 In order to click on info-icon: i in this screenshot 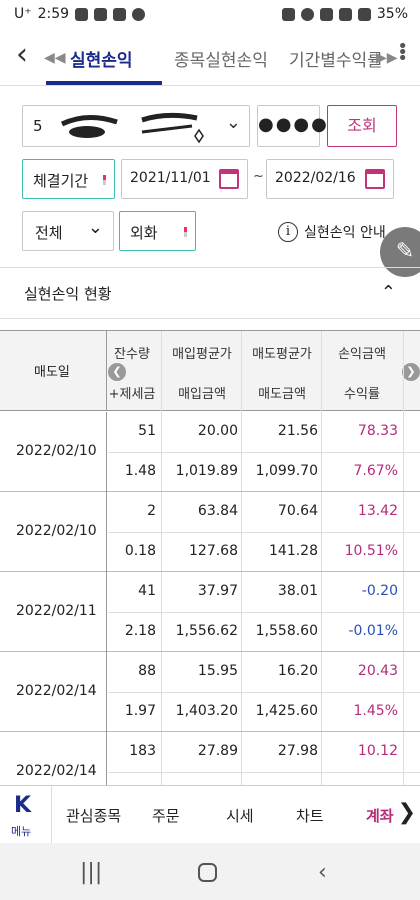, I will do `click(288, 232)`.